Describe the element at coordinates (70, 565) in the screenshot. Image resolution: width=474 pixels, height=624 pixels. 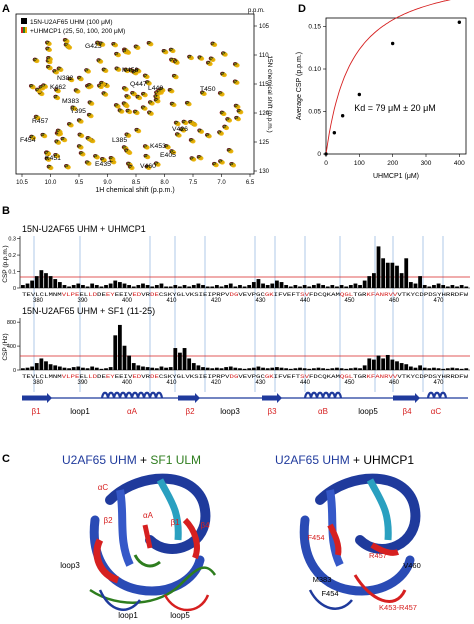
I see `structure-label: loop3` at that location.